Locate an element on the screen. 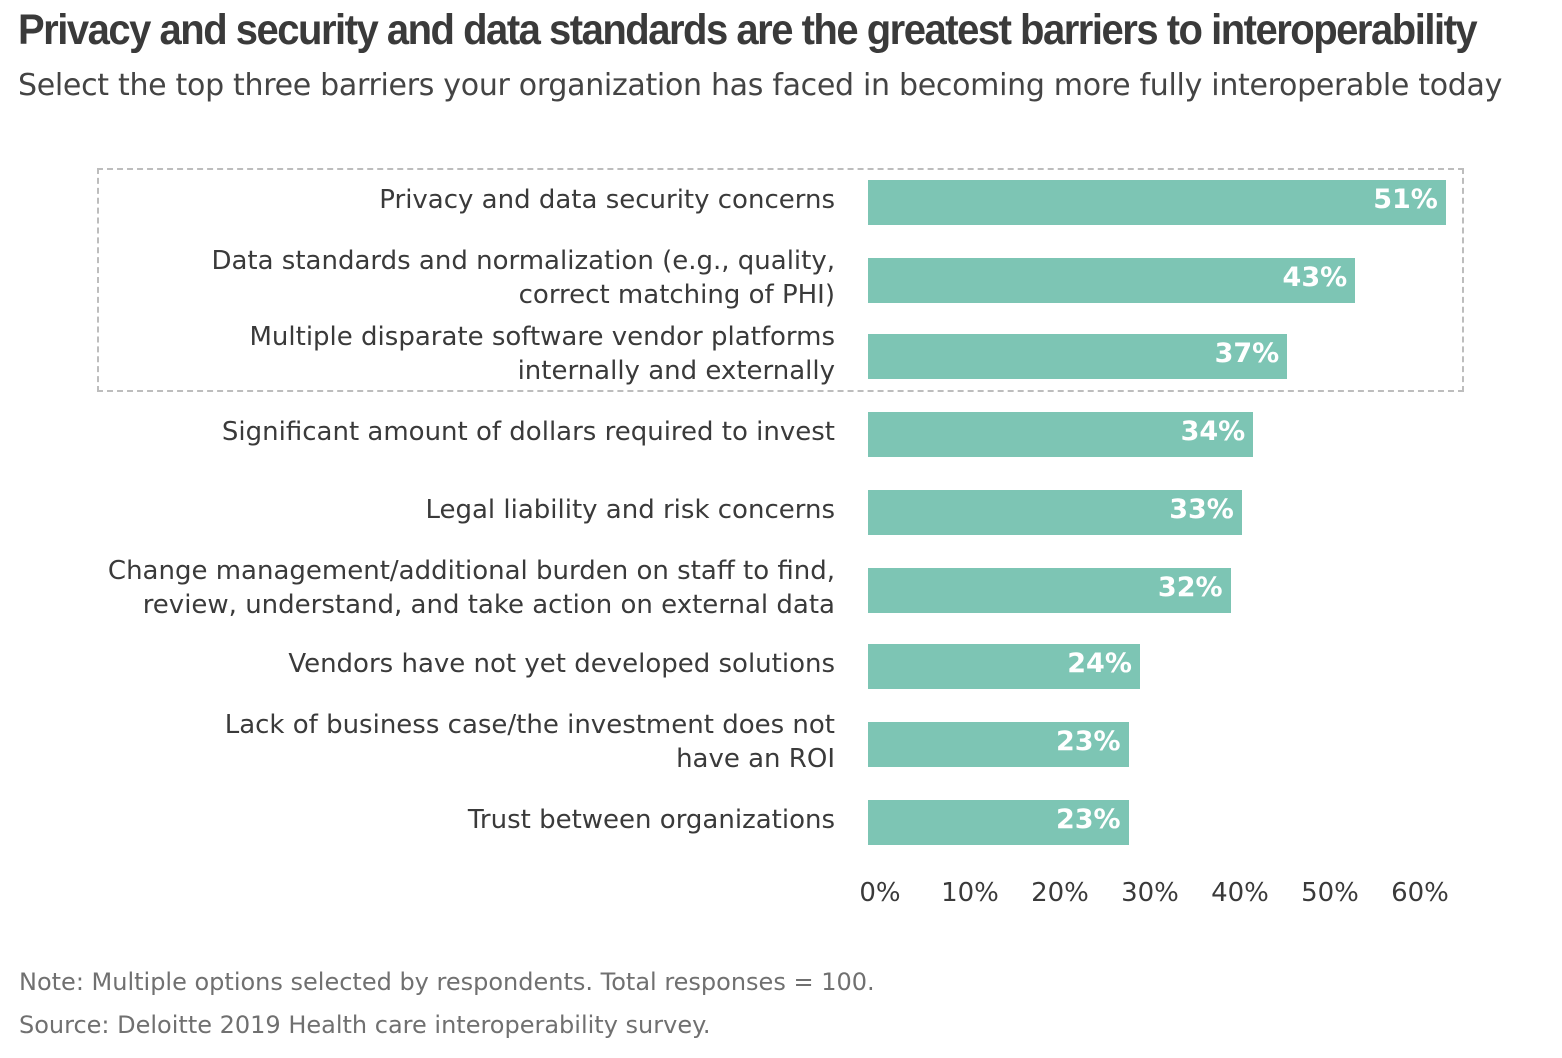 This screenshot has width=1562, height=1058. category-label: Trust between organizations is located at coordinates (651, 820).